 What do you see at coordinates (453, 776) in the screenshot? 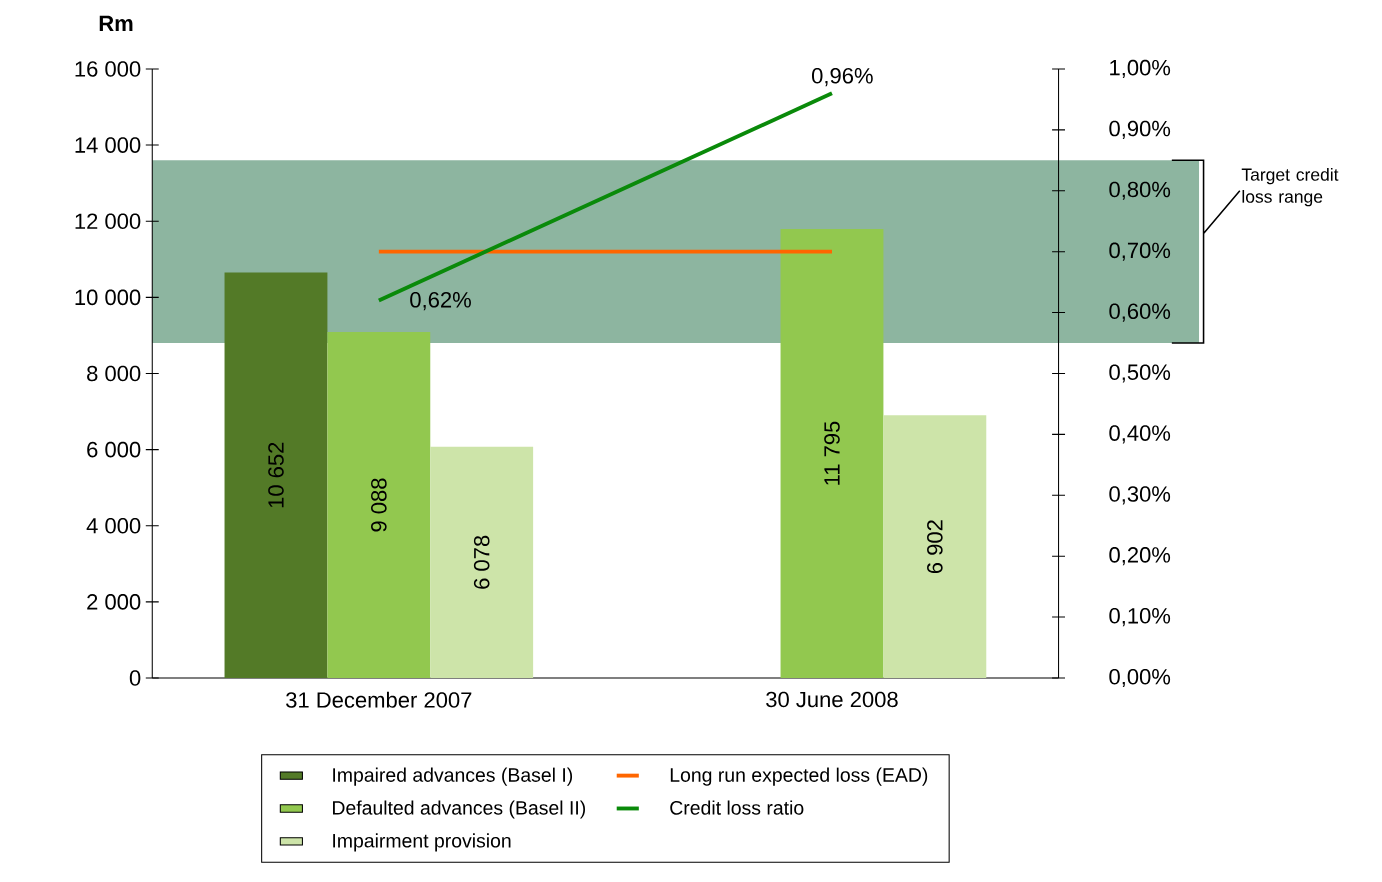
I see `legend-label: Impaired advances (Basel I)` at bounding box center [453, 776].